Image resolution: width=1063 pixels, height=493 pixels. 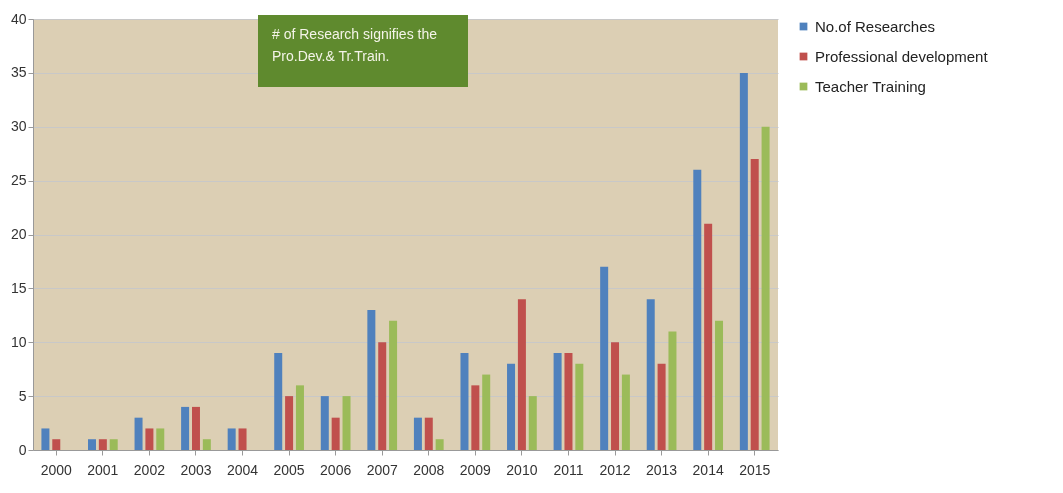 I want to click on x-tick-label: 2010, so click(x=522, y=469).